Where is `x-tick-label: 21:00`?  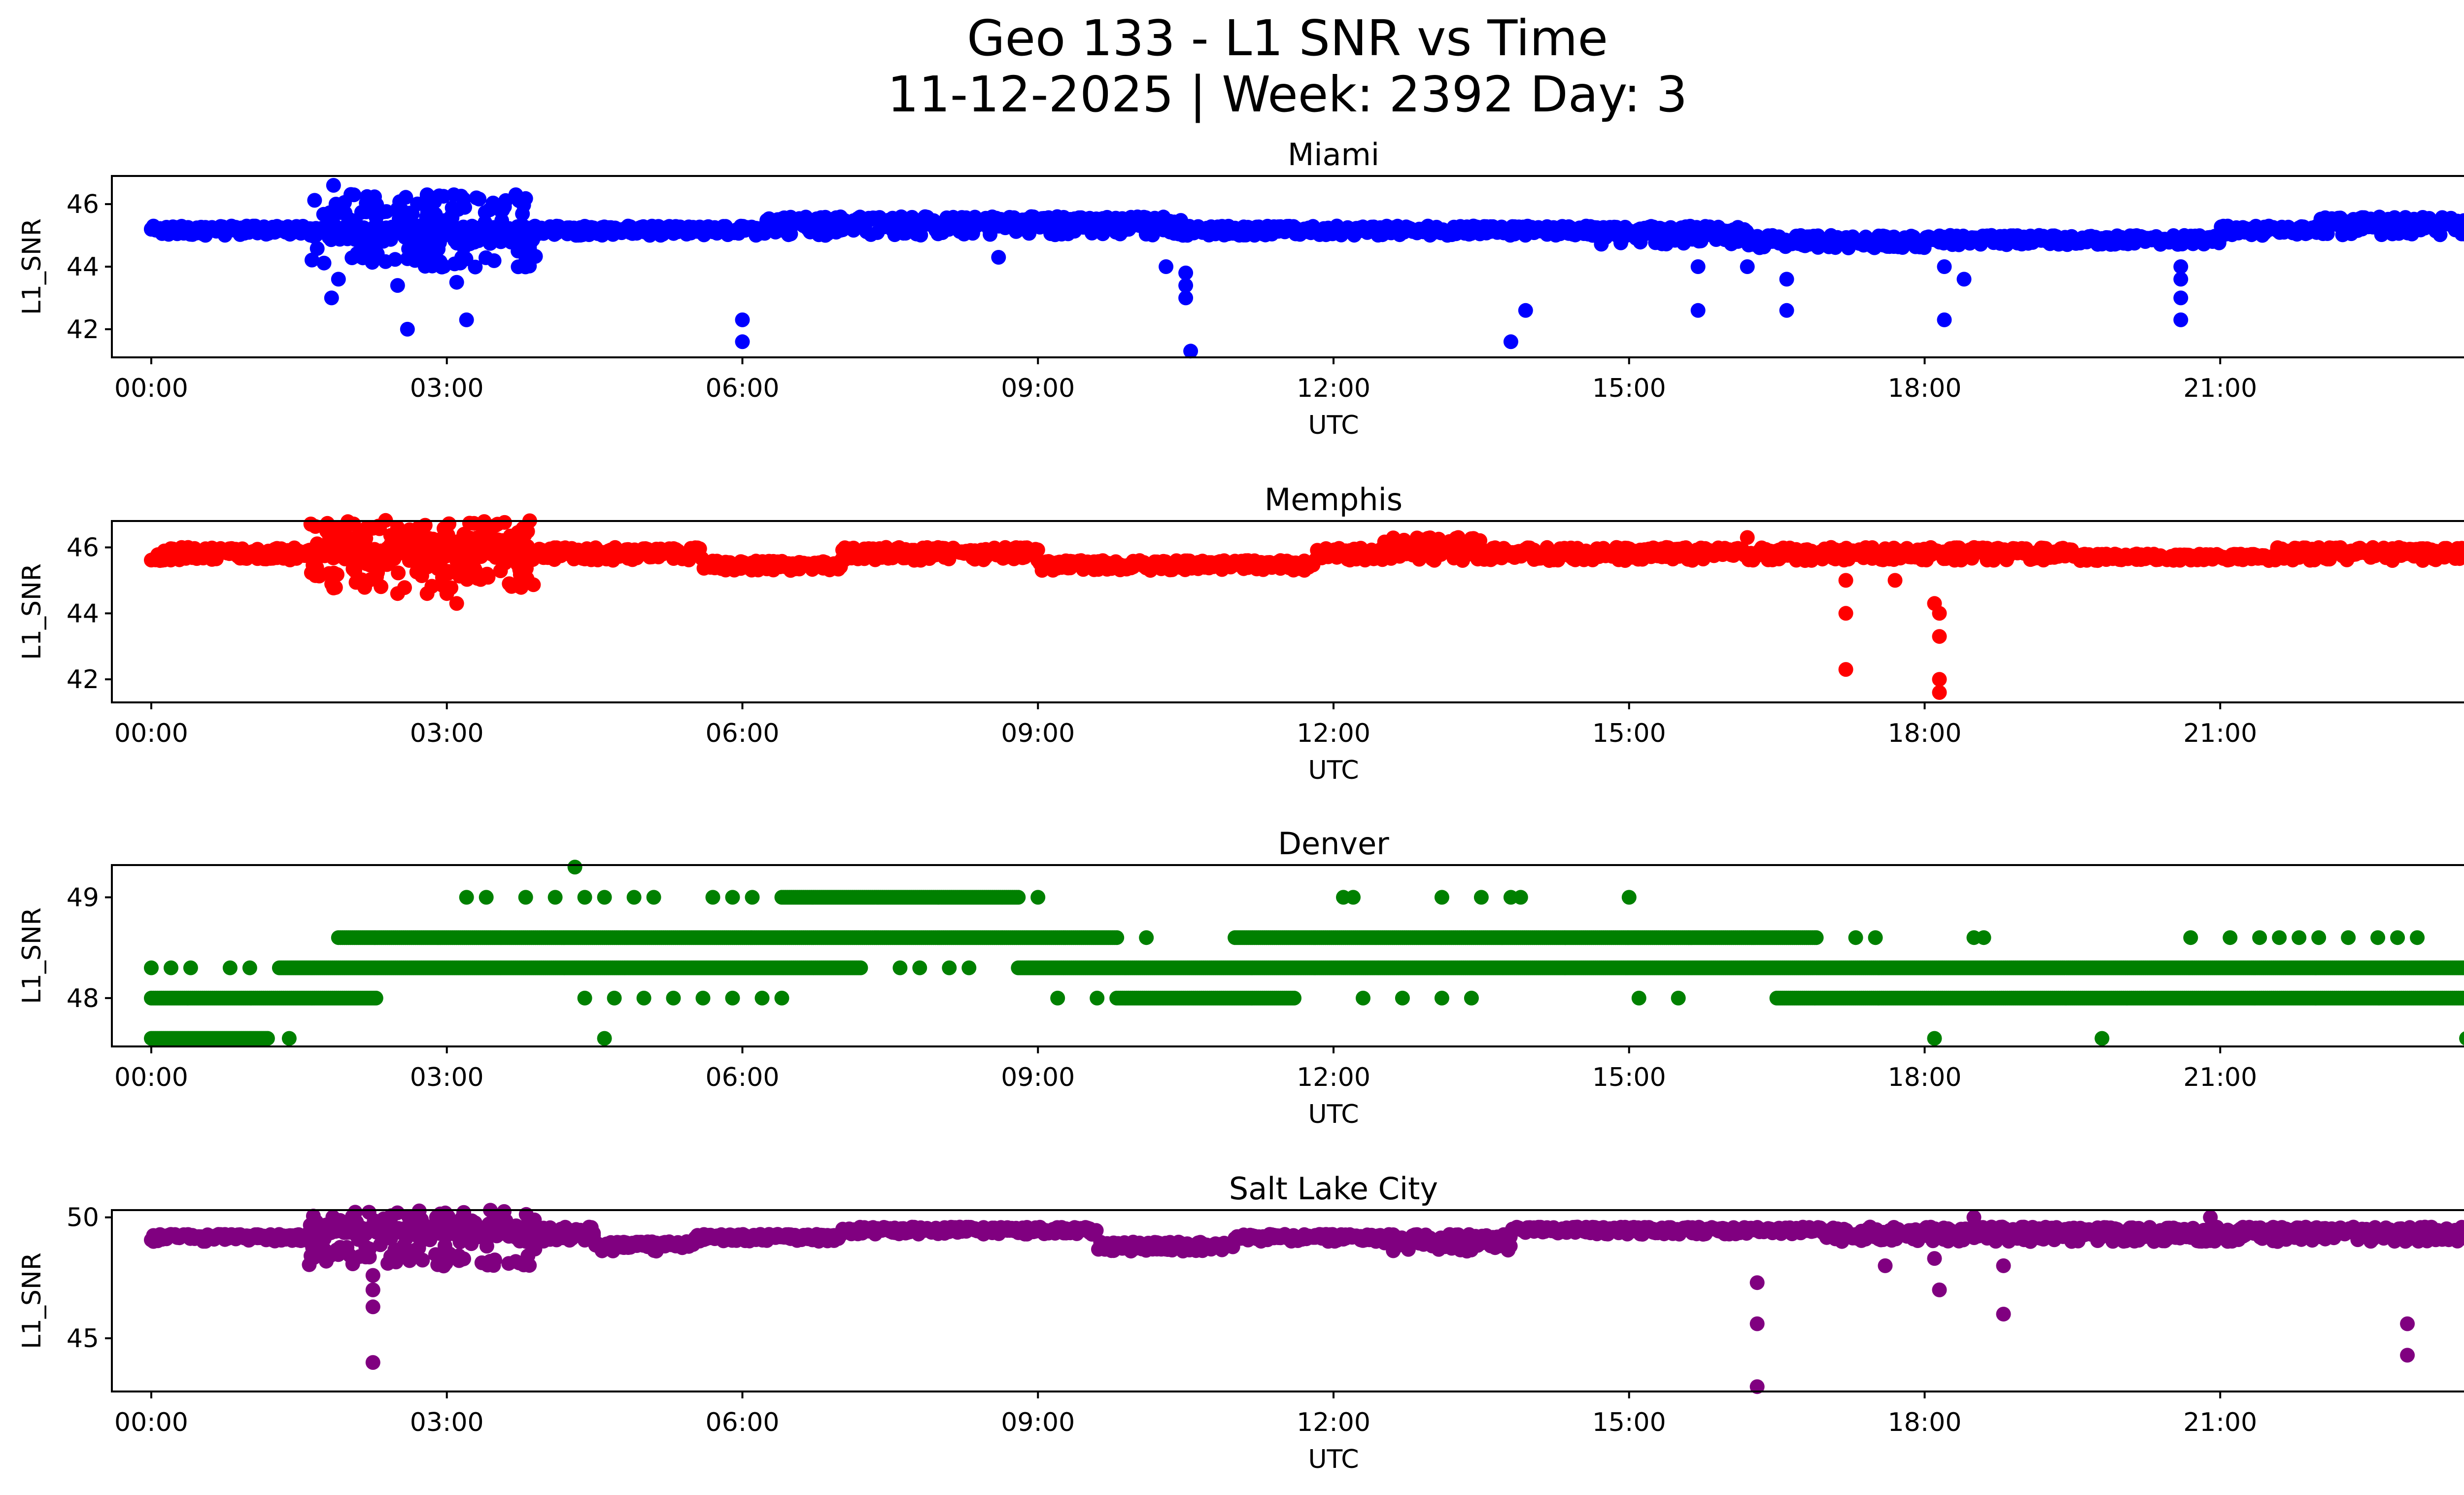
x-tick-label: 21:00 is located at coordinates (2220, 733).